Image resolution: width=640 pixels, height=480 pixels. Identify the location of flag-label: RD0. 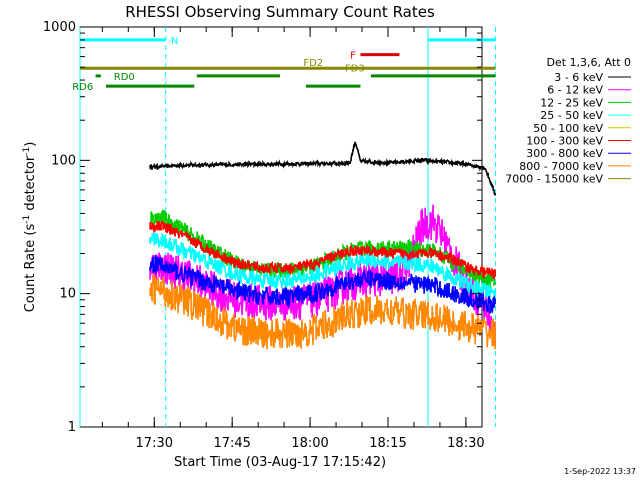
(124, 77).